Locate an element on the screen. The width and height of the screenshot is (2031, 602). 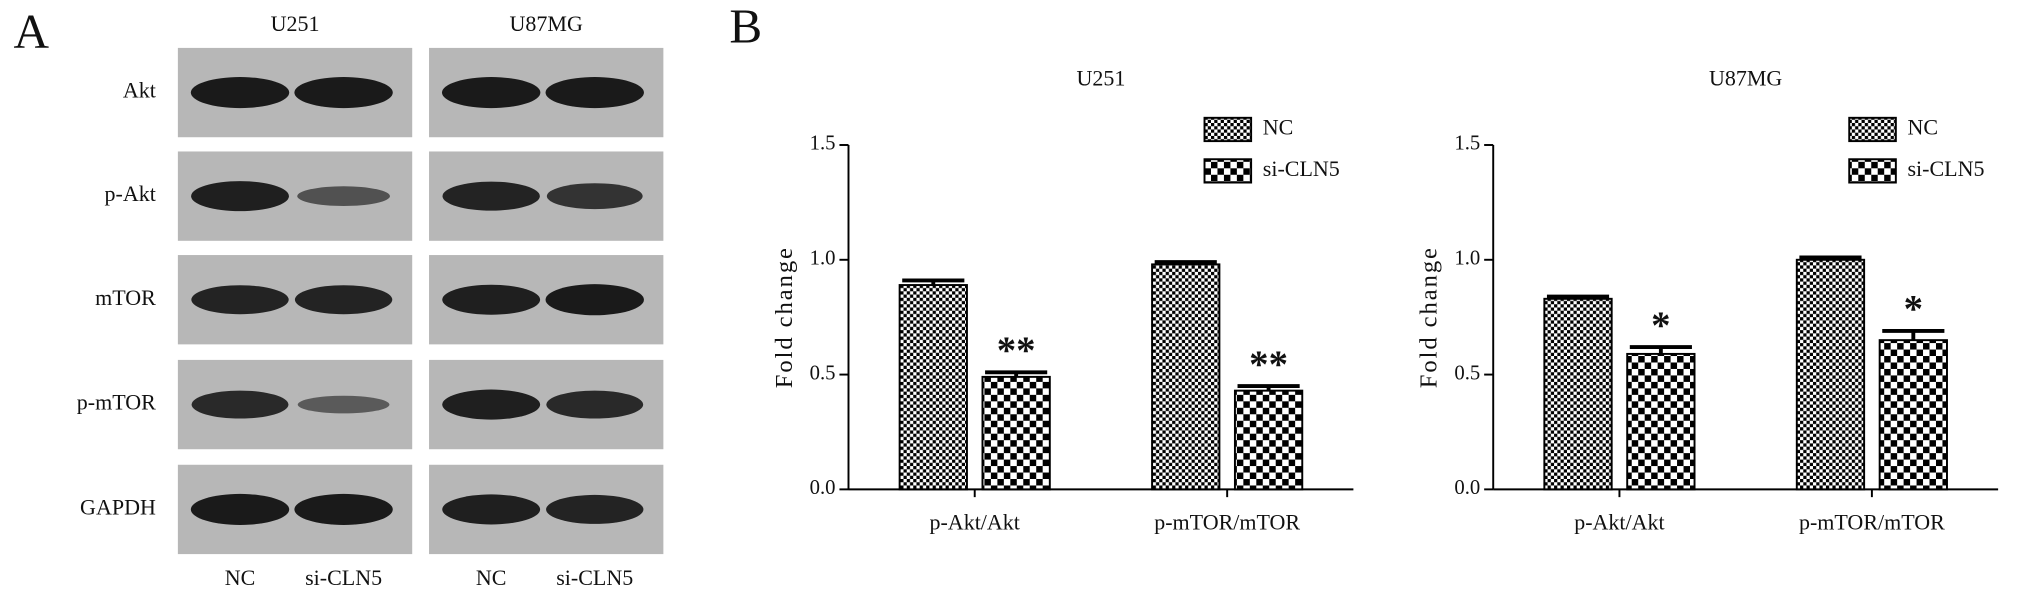
chart-title: U87MG is located at coordinates (1745, 77).